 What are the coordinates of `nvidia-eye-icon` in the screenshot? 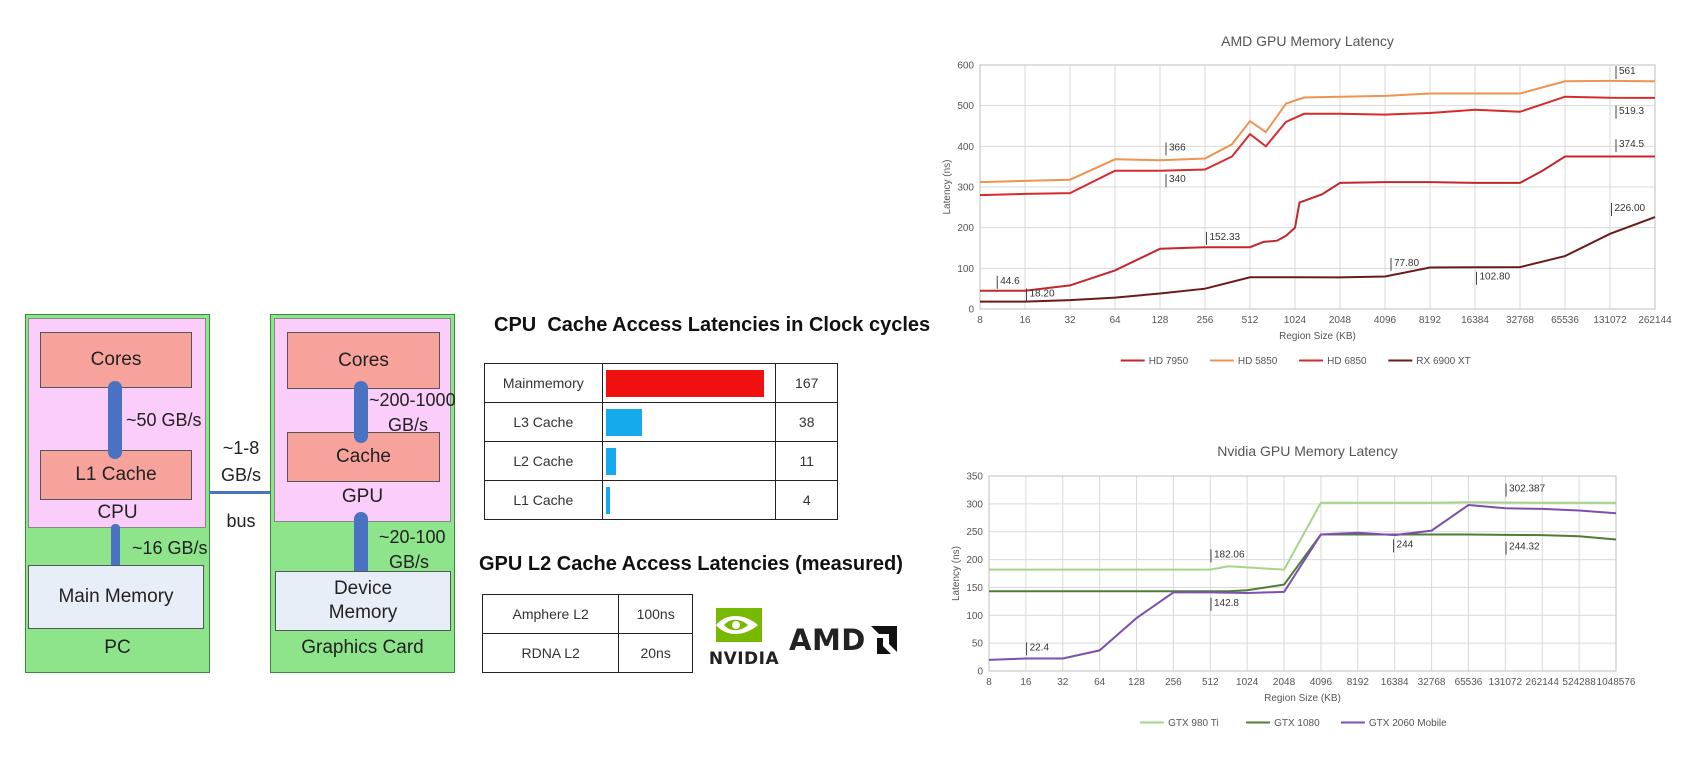 It's located at (739, 625).